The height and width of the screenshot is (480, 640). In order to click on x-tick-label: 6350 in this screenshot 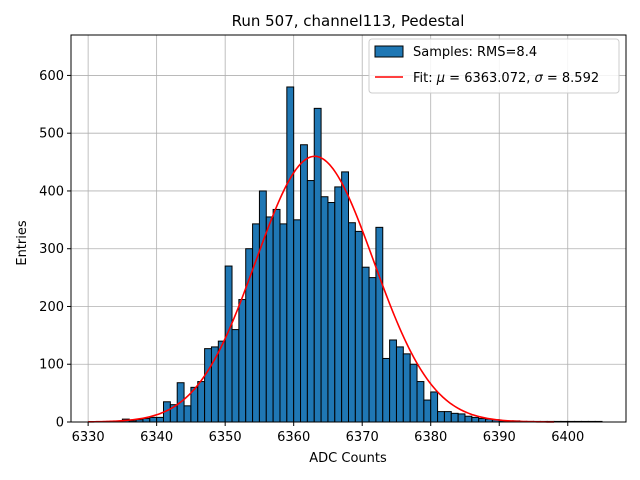, I will do `click(225, 437)`.